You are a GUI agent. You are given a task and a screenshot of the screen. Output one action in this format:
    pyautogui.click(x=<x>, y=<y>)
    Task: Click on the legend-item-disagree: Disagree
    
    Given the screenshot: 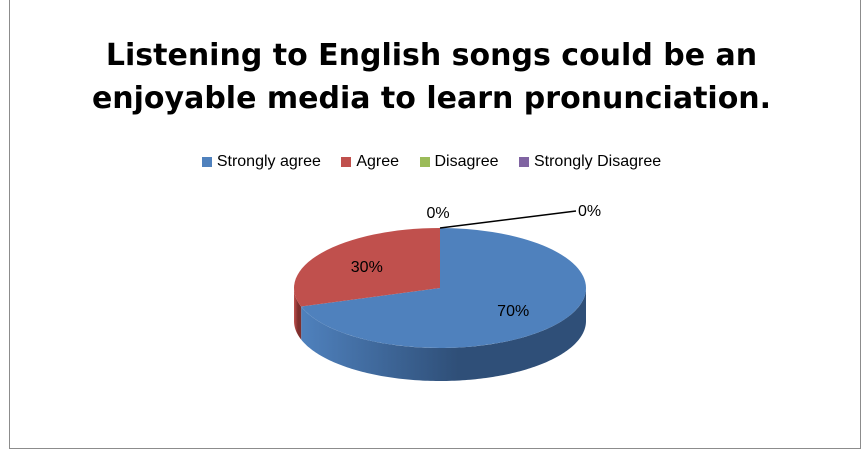 What is the action you would take?
    pyautogui.click(x=459, y=162)
    